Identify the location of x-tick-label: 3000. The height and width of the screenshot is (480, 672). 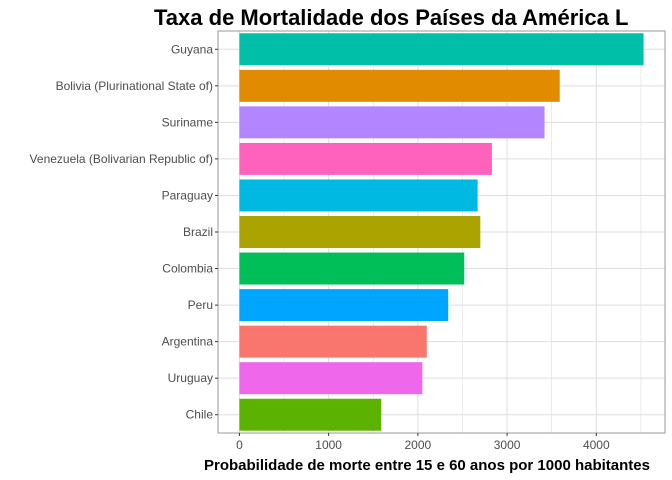
(507, 445).